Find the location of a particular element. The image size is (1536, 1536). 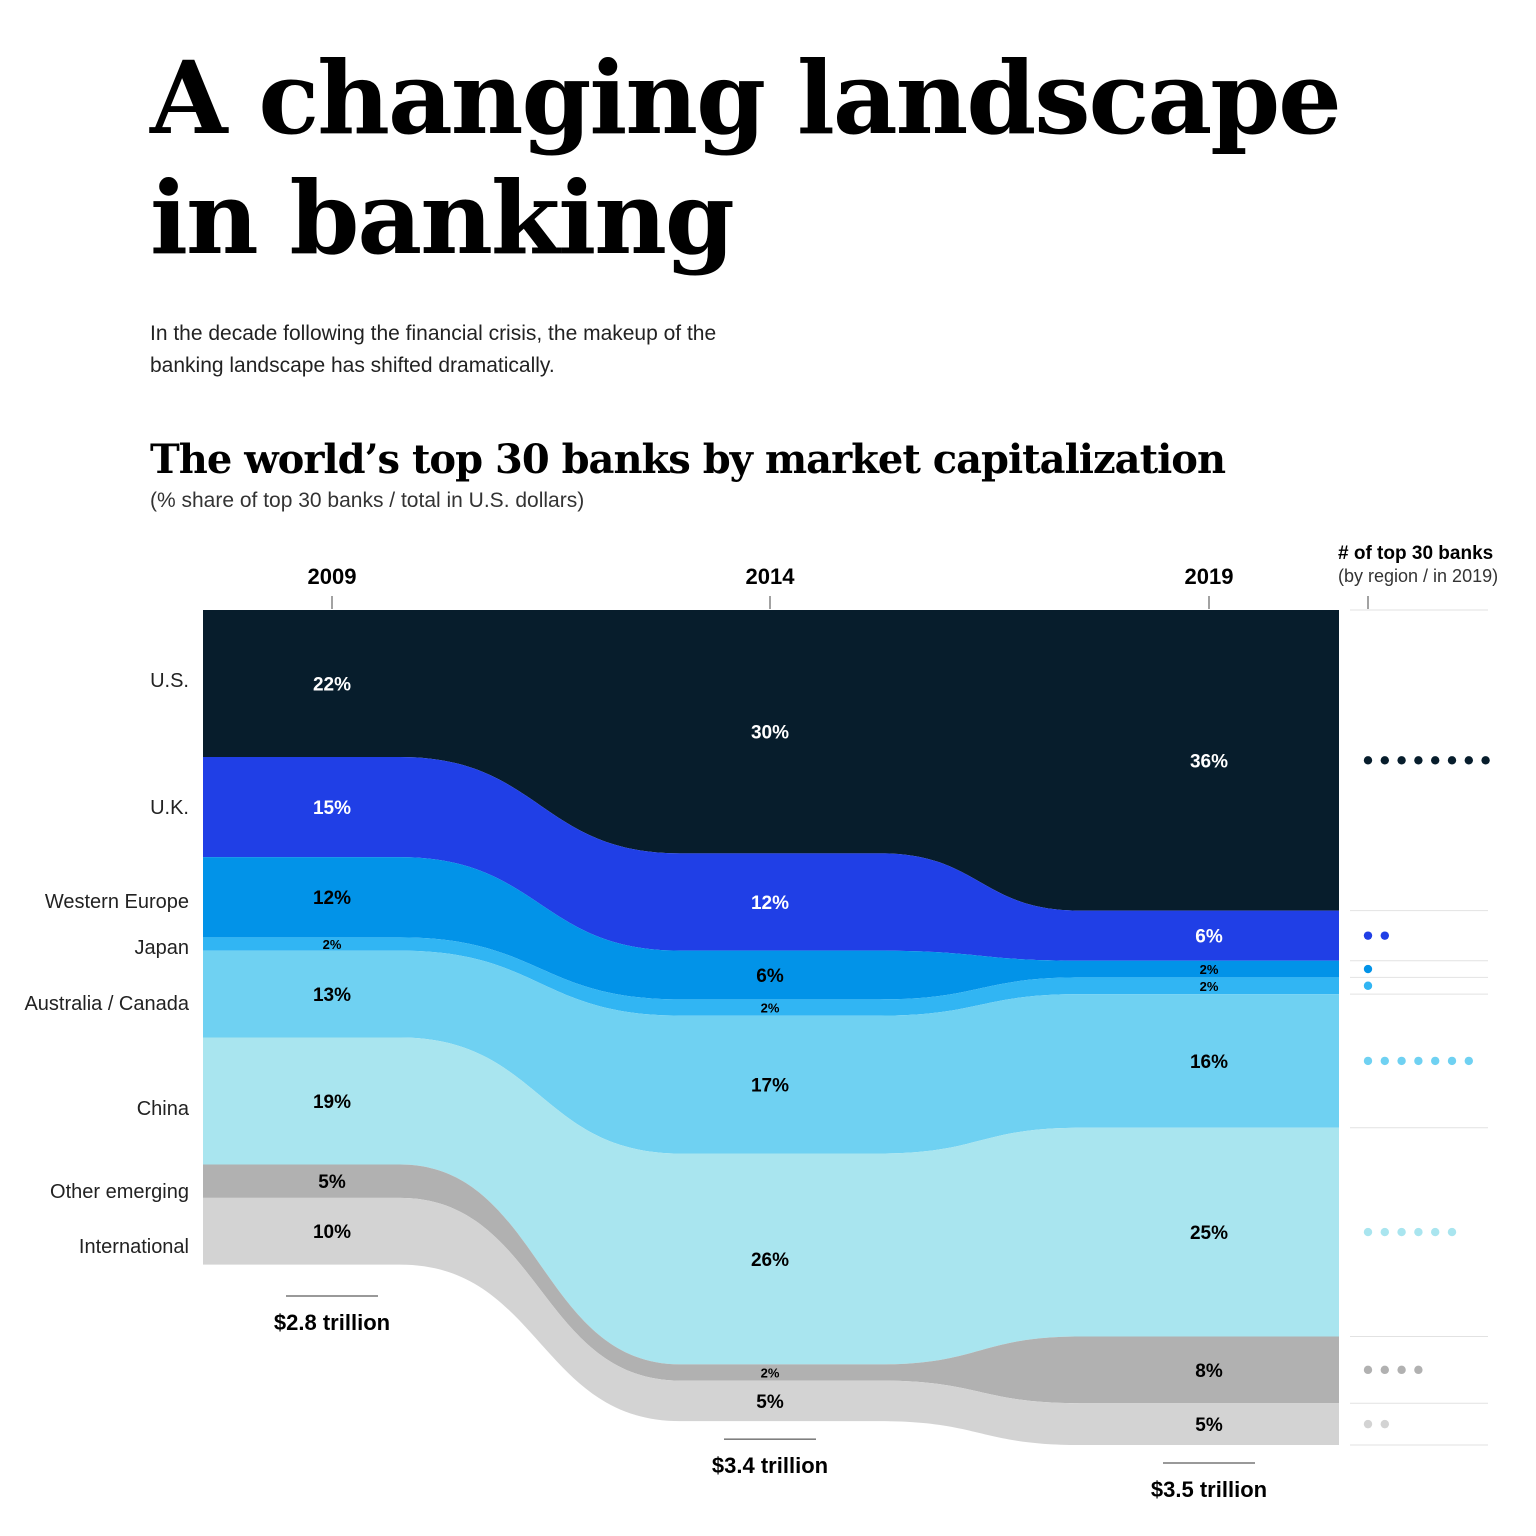

band-japan is located at coordinates (771, 976).